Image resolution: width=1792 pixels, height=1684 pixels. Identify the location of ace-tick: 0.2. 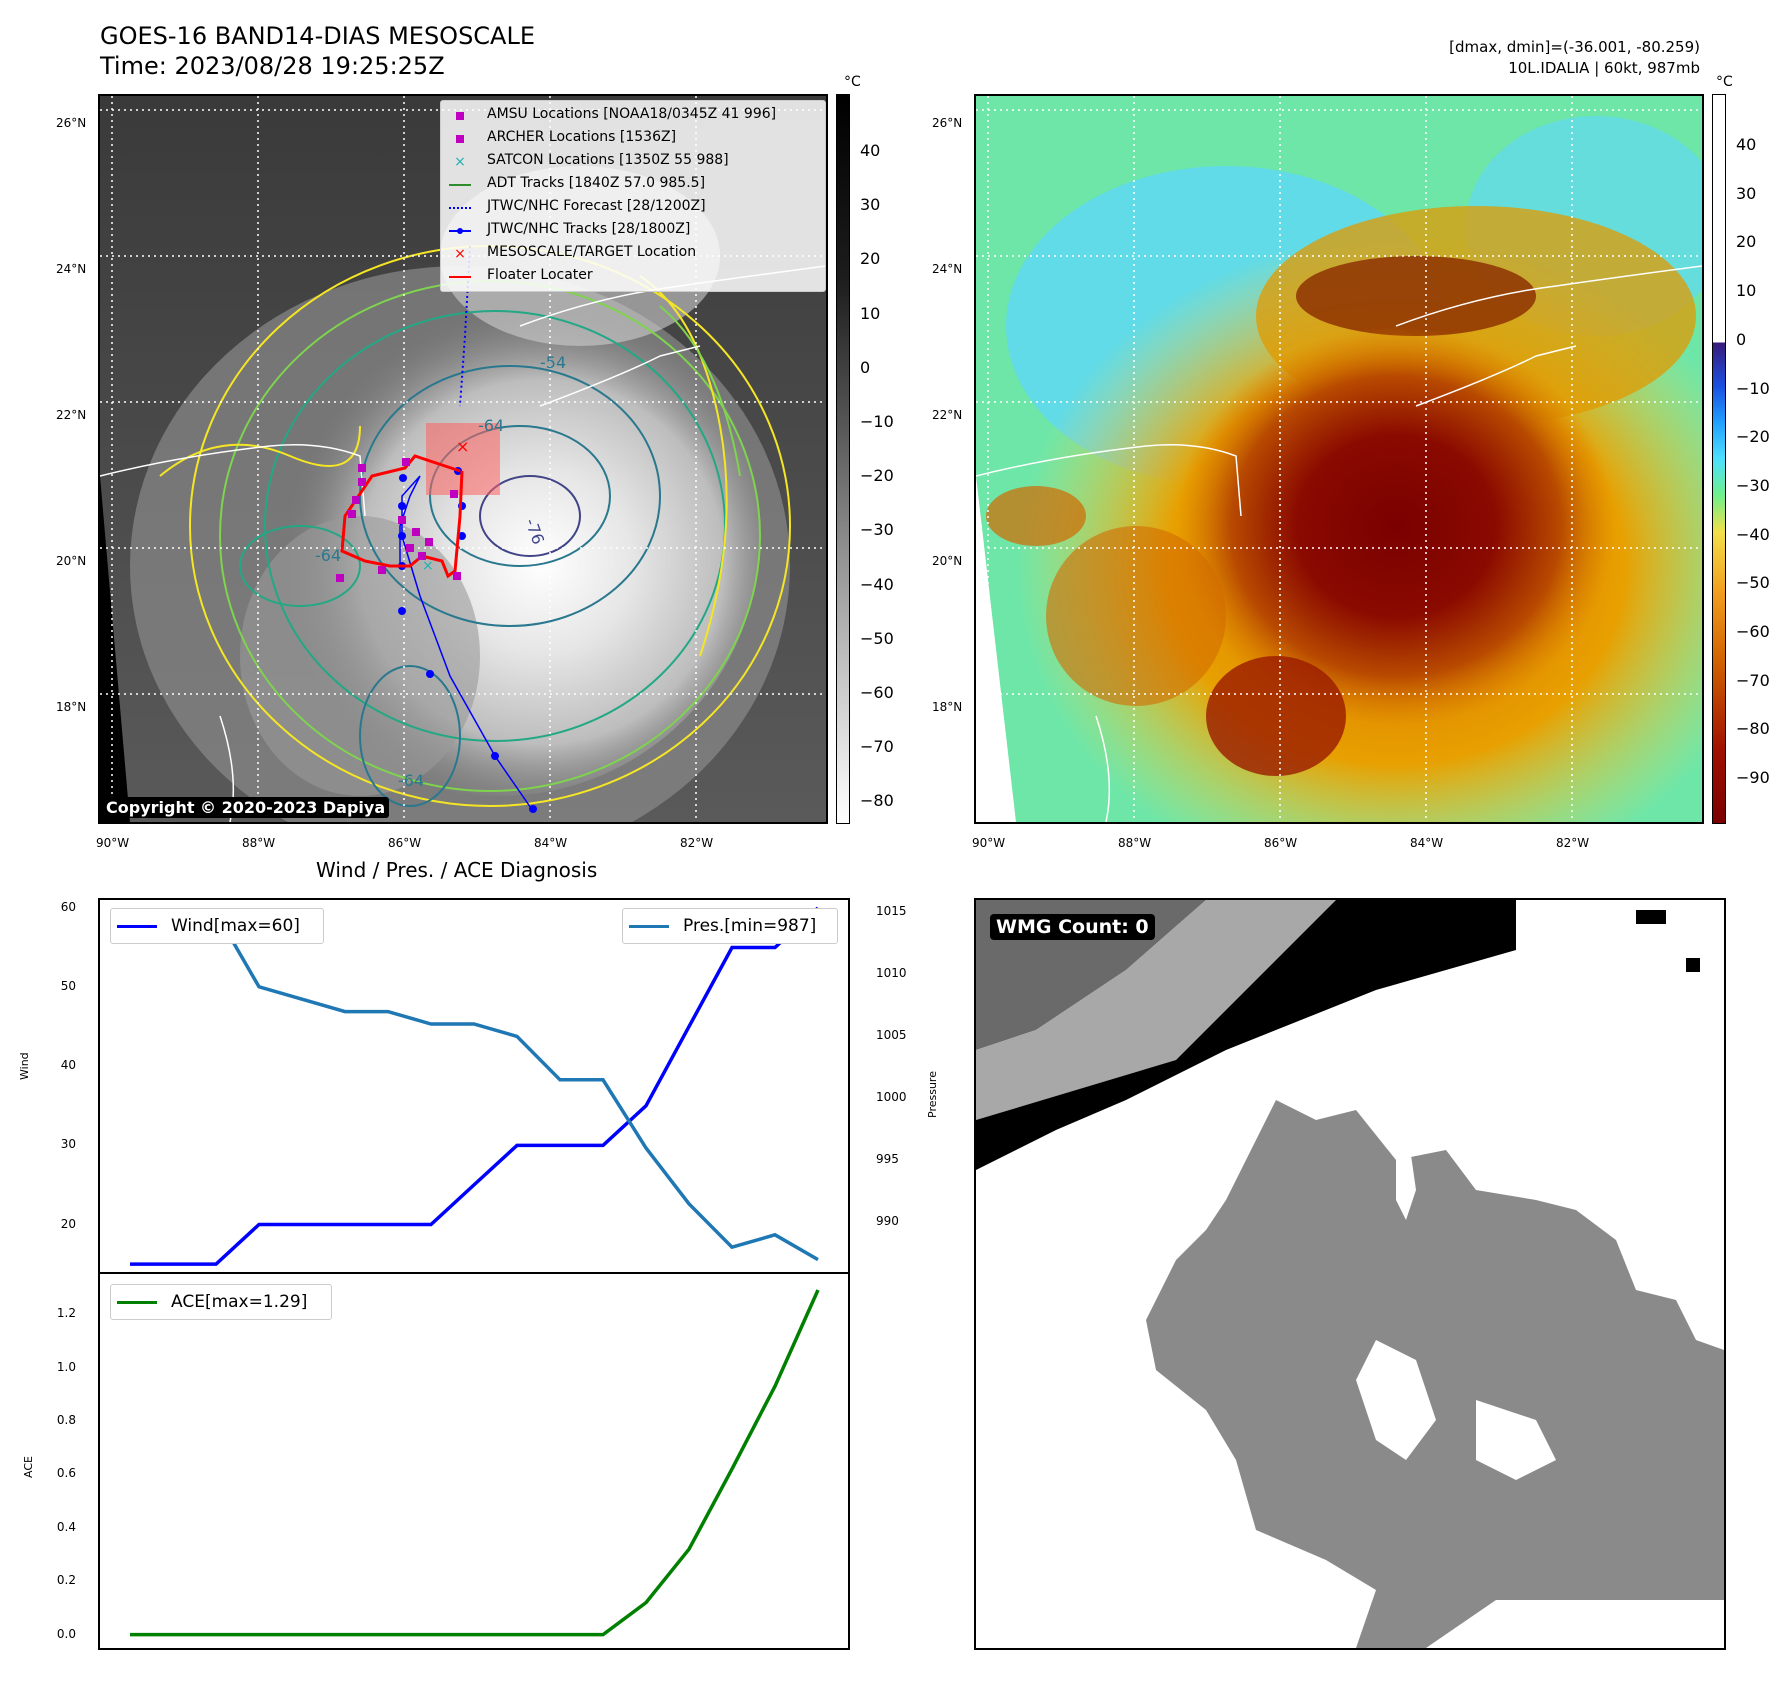
(66, 1580).